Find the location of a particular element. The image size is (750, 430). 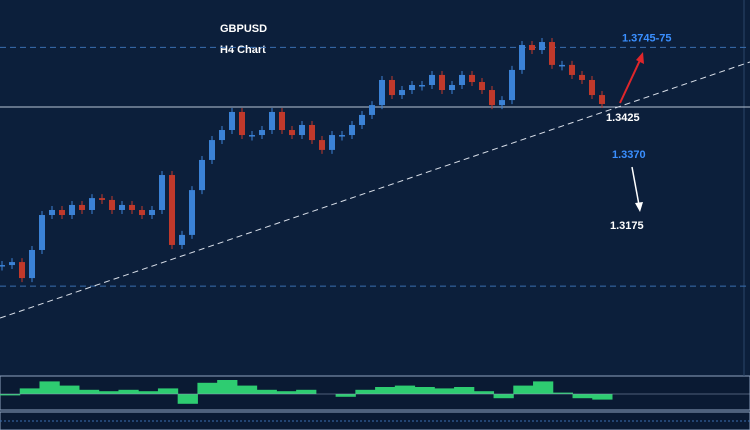

annotation: 1.3370 is located at coordinates (629, 155).